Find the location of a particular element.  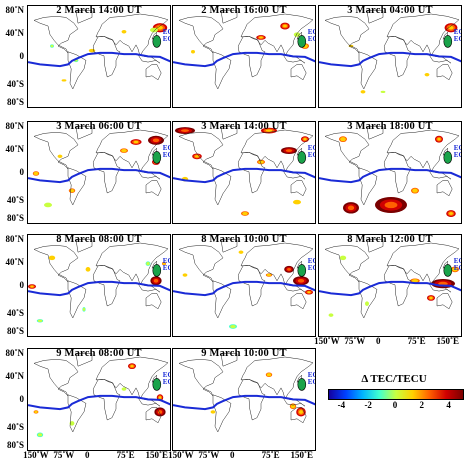

panel-title: 9 March 10:00 UT is located at coordinates (244, 353).